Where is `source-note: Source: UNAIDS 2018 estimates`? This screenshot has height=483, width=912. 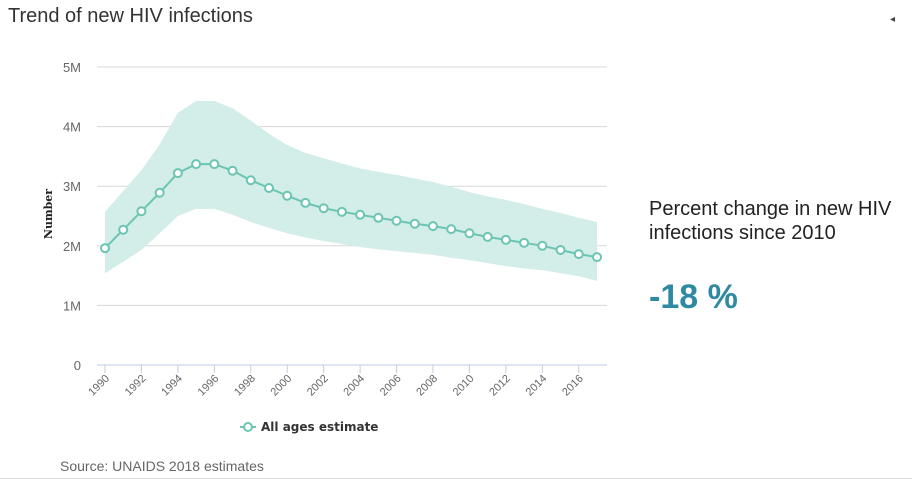
source-note: Source: UNAIDS 2018 estimates is located at coordinates (162, 466).